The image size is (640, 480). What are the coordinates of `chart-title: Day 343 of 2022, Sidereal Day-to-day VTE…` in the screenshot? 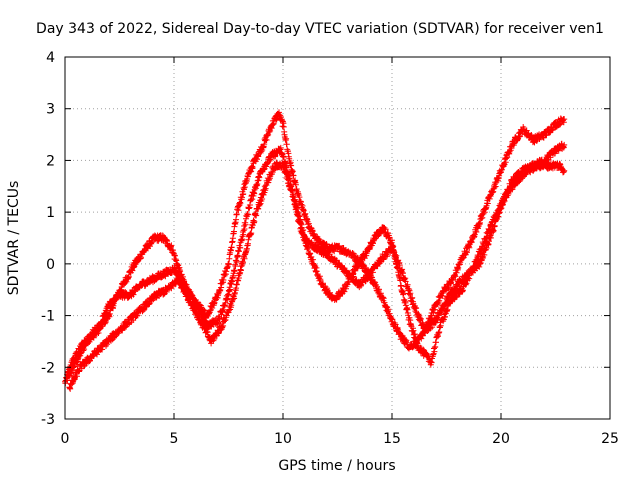 It's located at (320, 29).